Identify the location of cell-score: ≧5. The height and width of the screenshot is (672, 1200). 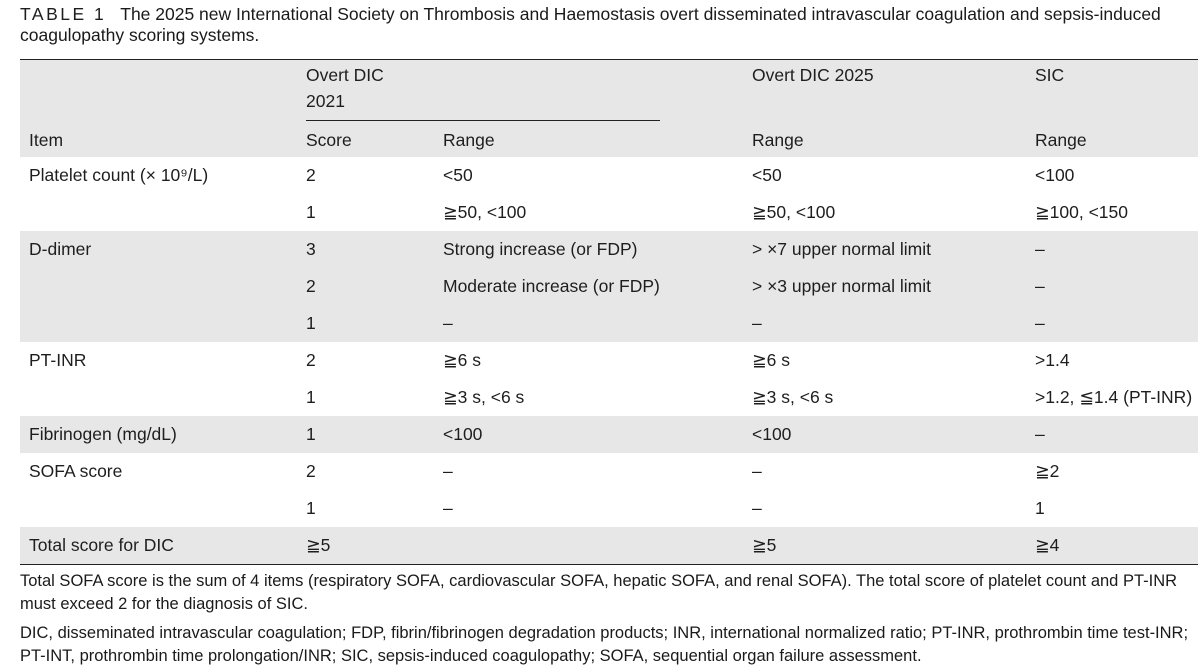
(318, 545).